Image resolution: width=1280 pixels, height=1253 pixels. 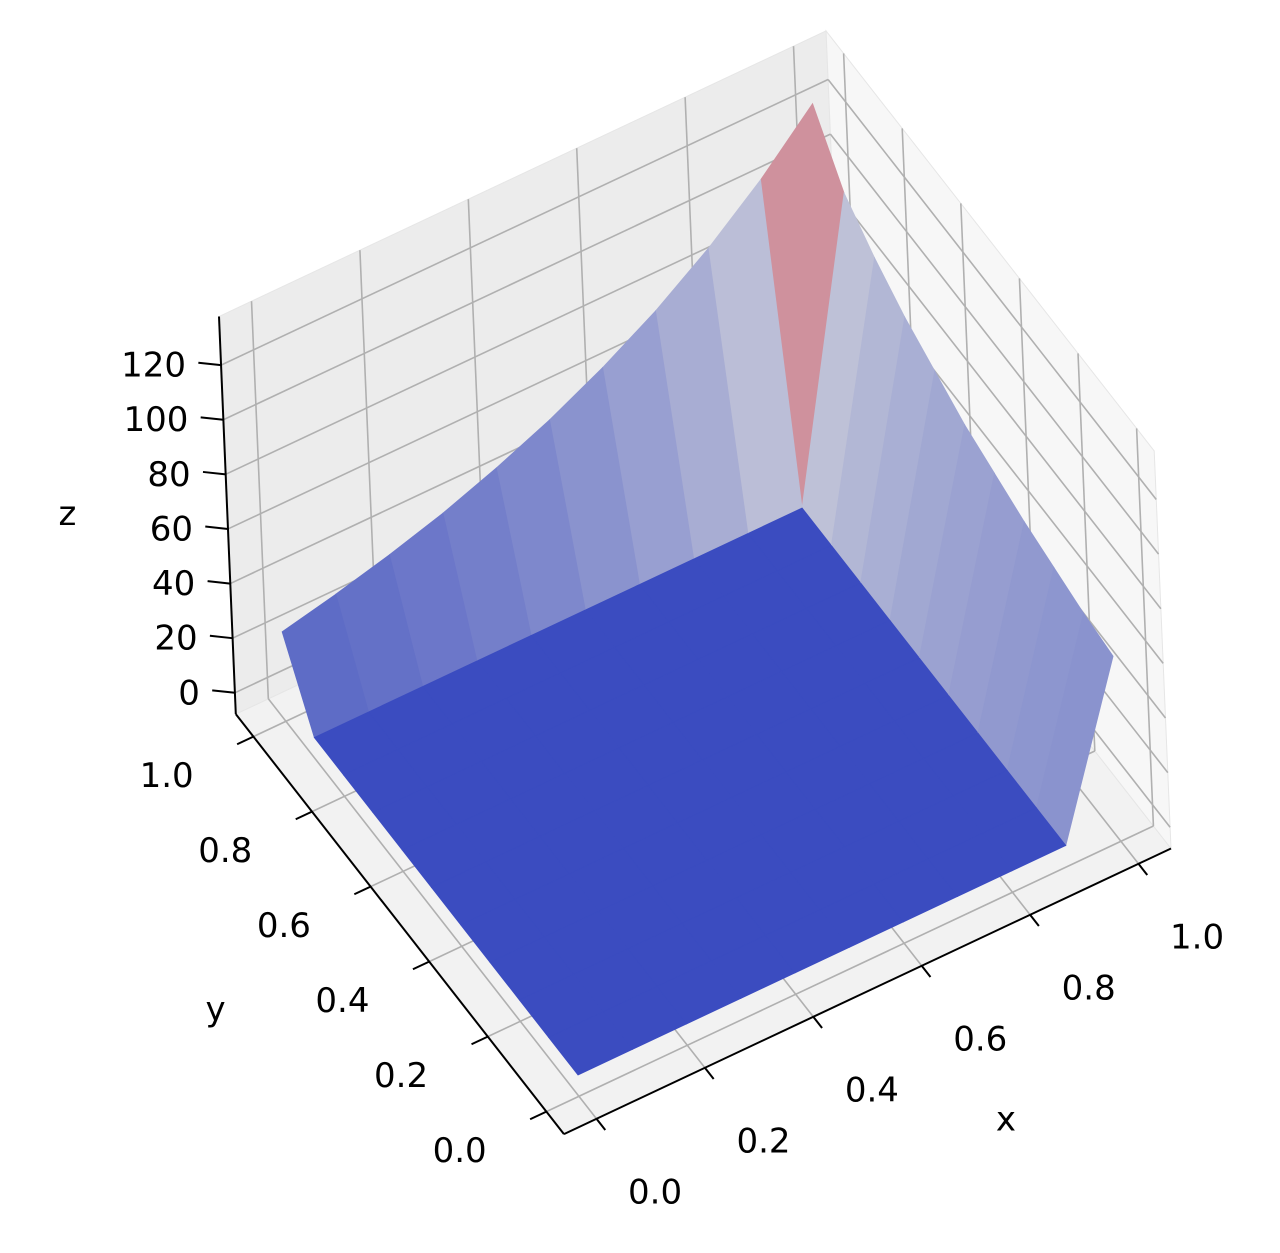 I want to click on z-tick-label: 60, so click(x=171, y=529).